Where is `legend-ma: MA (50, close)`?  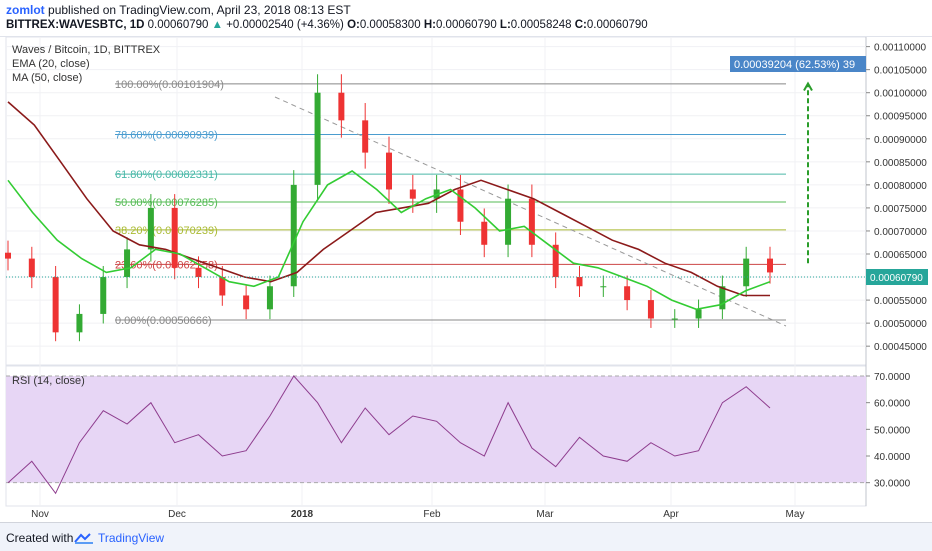
legend-ma: MA (50, close) is located at coordinates (47, 78).